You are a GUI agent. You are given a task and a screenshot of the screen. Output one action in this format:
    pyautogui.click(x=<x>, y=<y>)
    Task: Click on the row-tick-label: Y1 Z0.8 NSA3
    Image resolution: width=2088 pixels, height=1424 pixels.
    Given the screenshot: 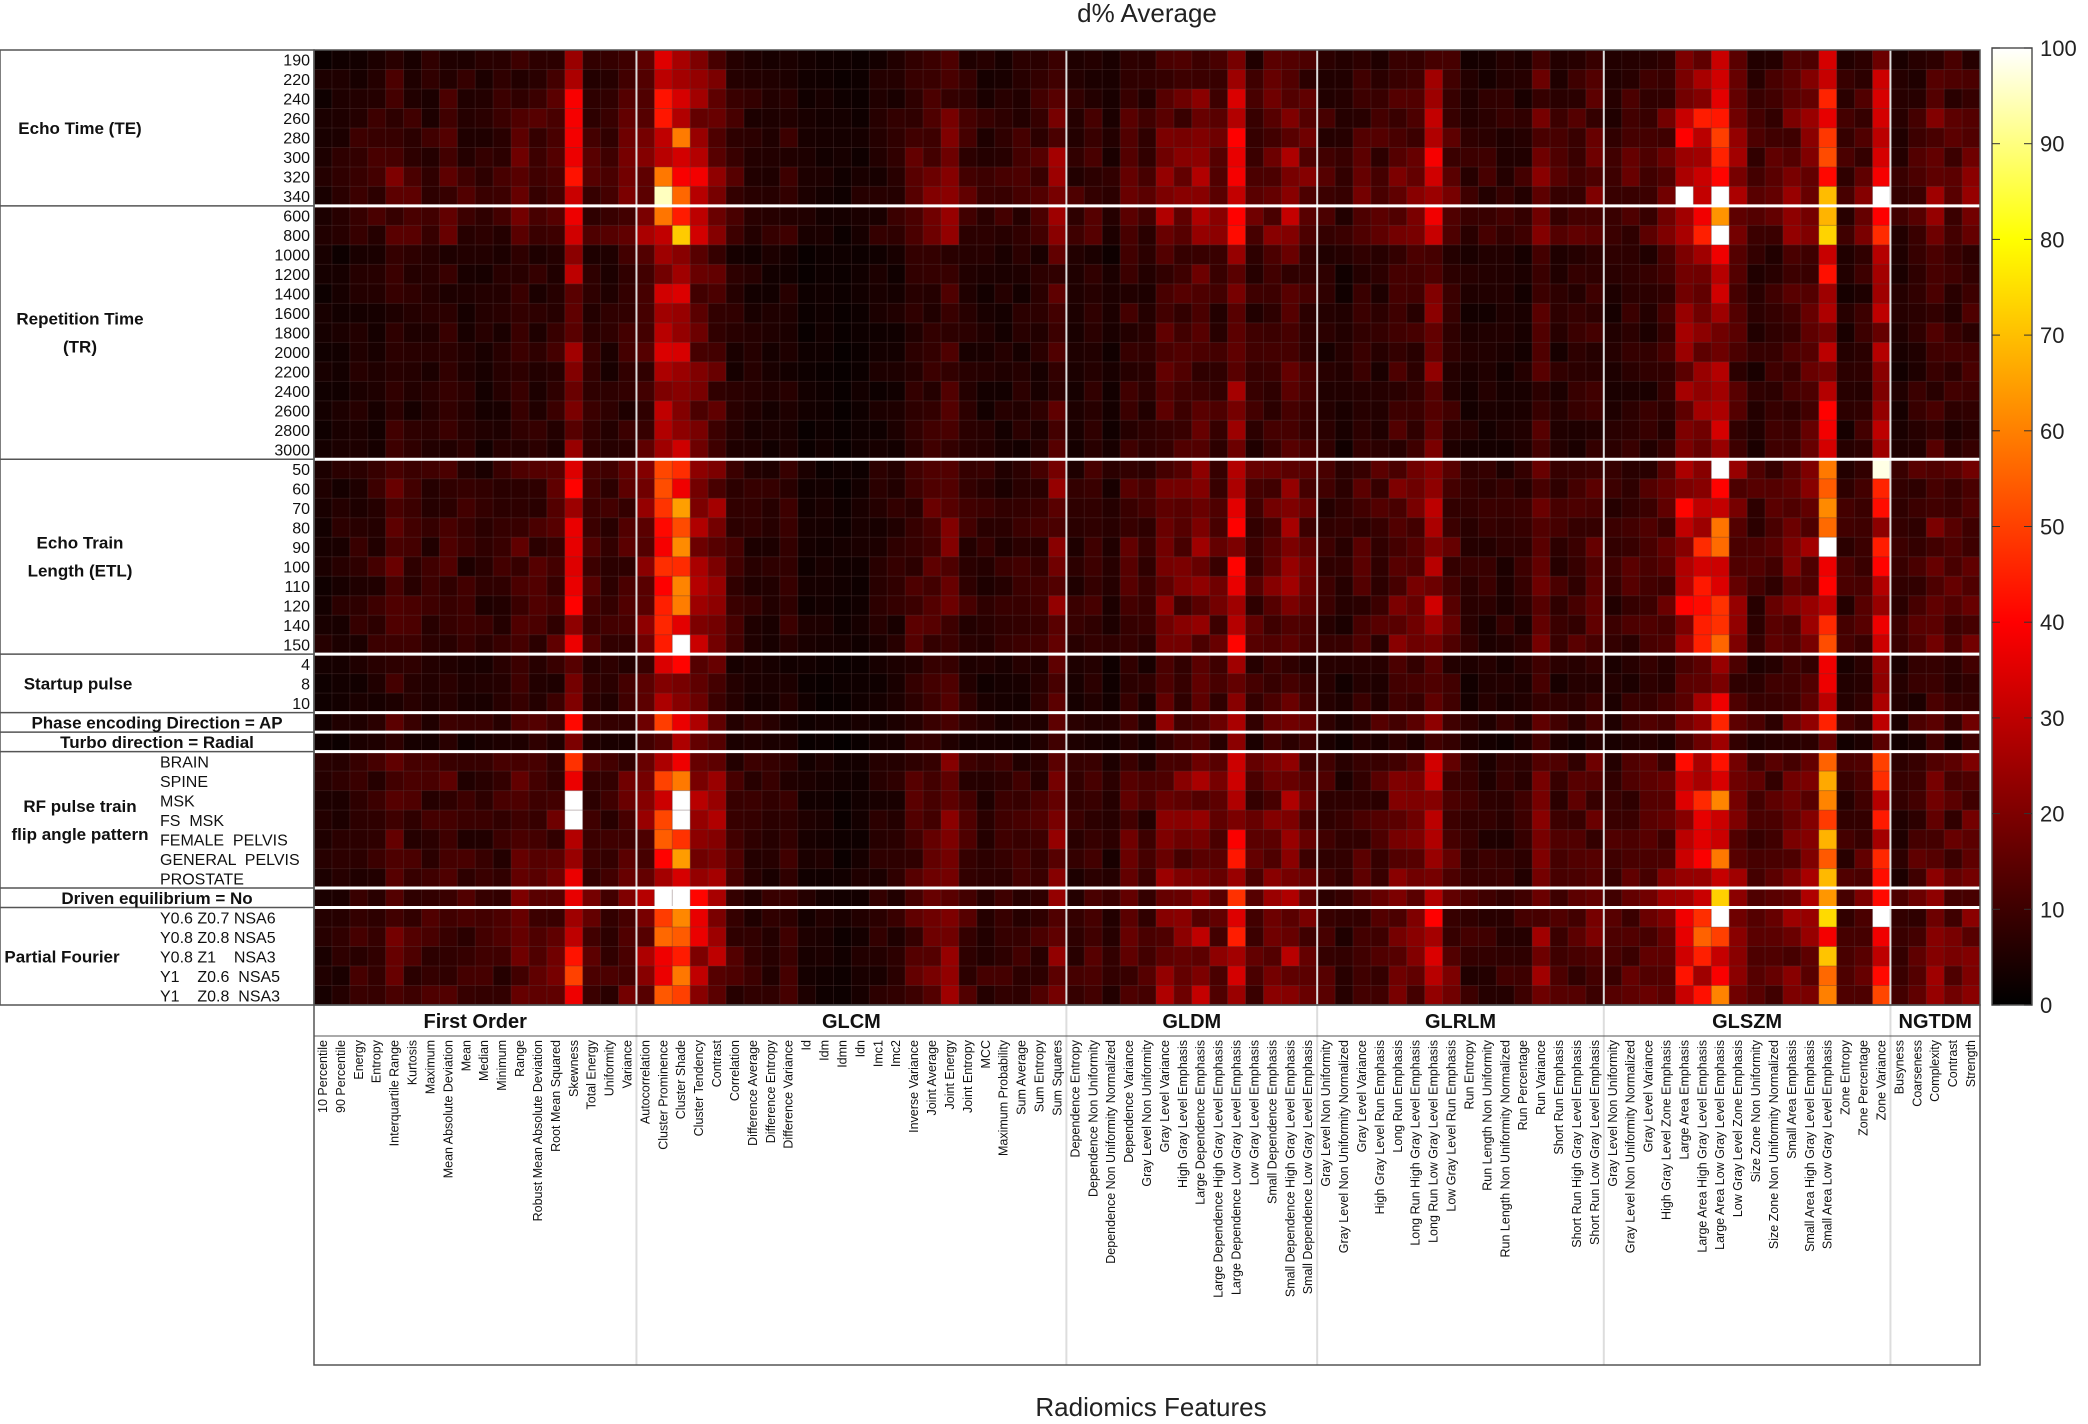 What is the action you would take?
    pyautogui.click(x=220, y=996)
    